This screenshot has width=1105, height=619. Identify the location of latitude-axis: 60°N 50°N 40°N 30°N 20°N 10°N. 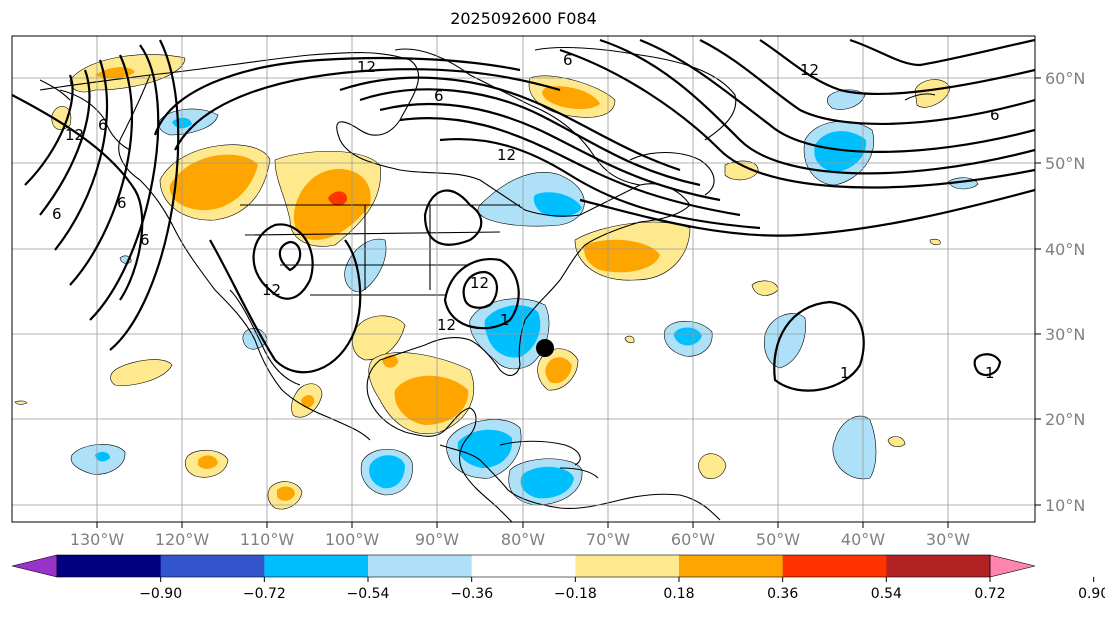
(1060, 292).